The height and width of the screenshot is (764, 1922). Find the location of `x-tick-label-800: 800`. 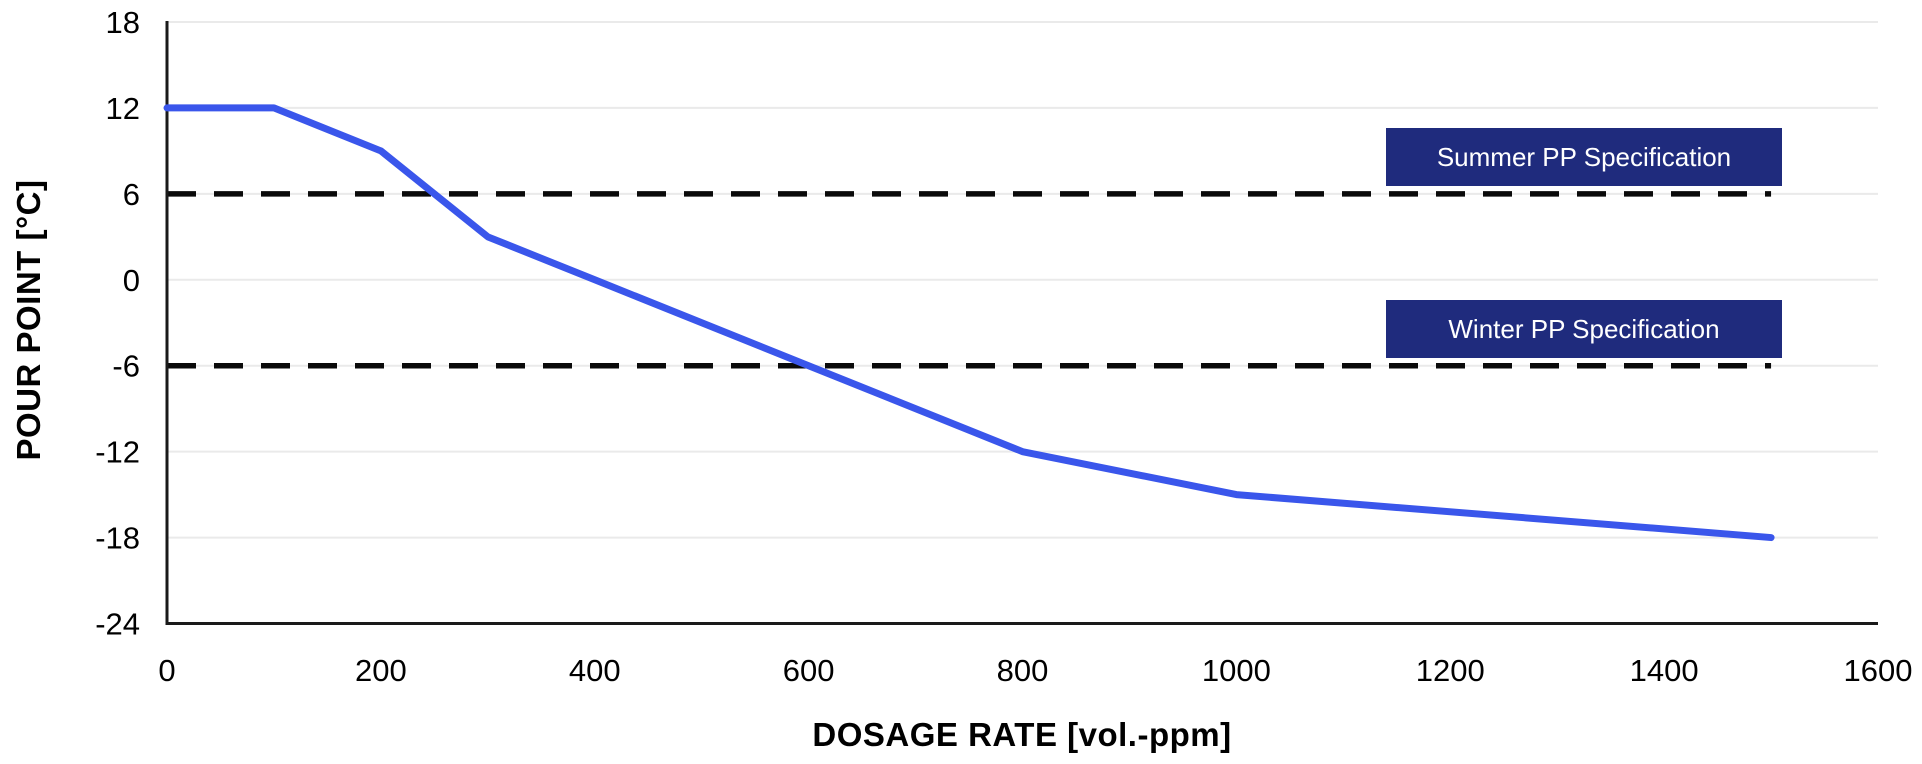

x-tick-label-800: 800 is located at coordinates (1023, 670).